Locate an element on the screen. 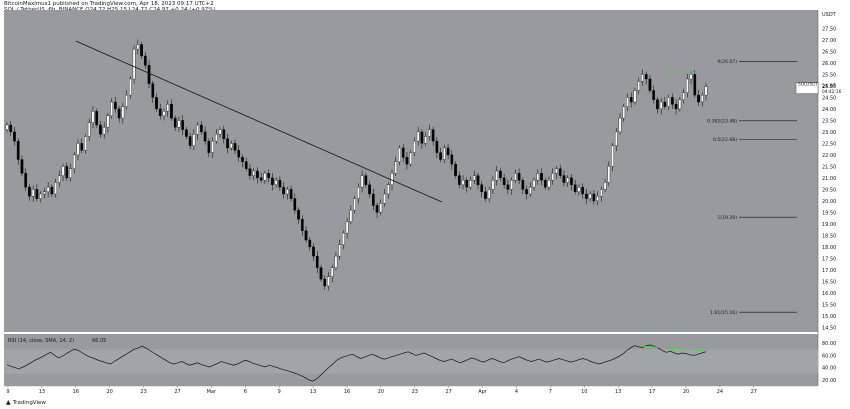  rsi-tick-label: 60.00 is located at coordinates (829, 356).